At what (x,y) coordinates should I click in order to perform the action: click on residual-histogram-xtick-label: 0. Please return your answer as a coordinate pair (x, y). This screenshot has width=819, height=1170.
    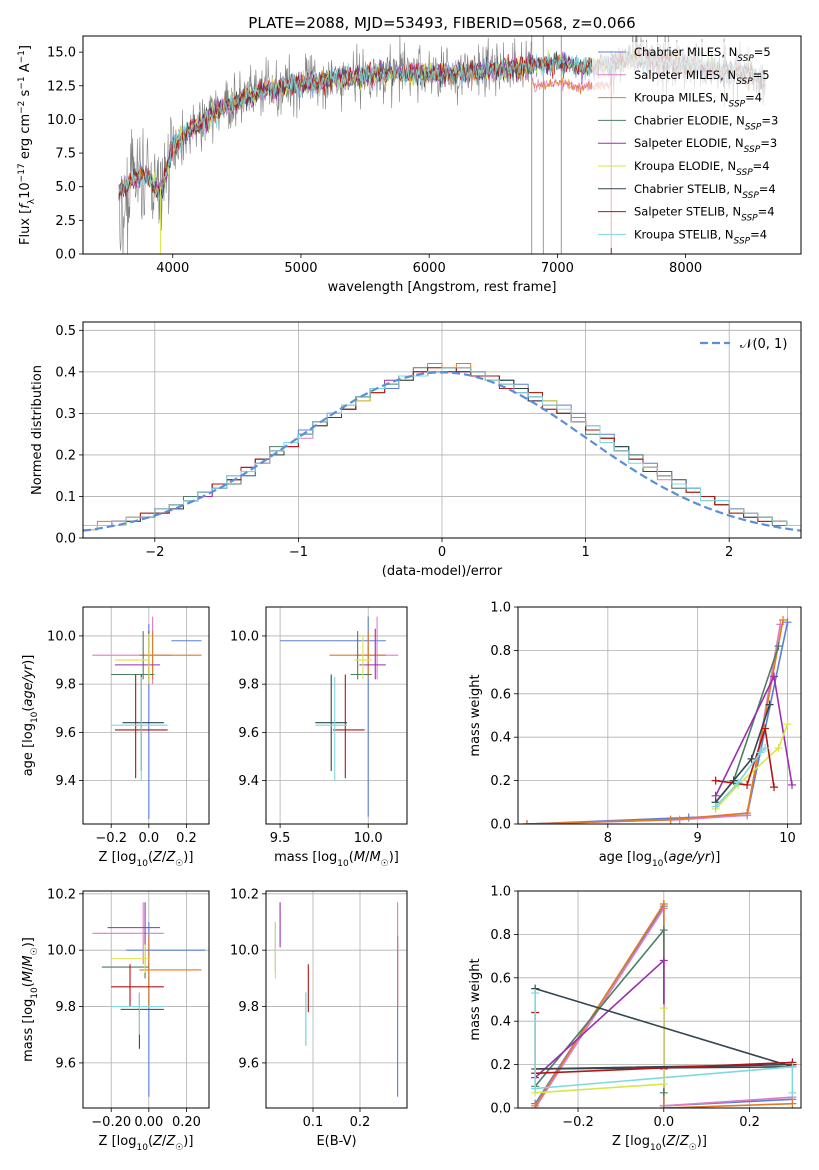
    Looking at the image, I should click on (442, 552).